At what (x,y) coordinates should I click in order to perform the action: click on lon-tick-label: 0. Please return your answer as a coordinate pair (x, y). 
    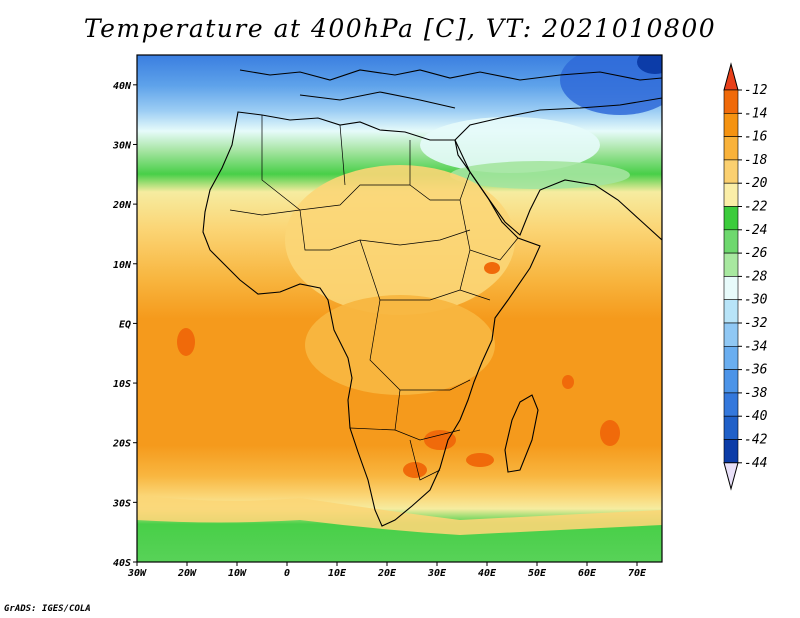
    Looking at the image, I should click on (287, 573).